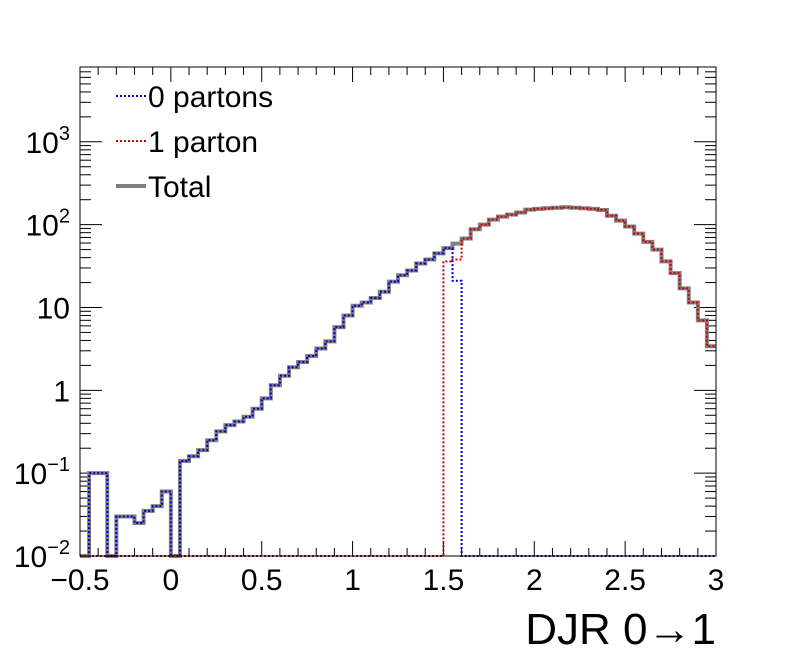 The height and width of the screenshot is (672, 796). What do you see at coordinates (534, 580) in the screenshot?
I see `x-tick-label: 2` at bounding box center [534, 580].